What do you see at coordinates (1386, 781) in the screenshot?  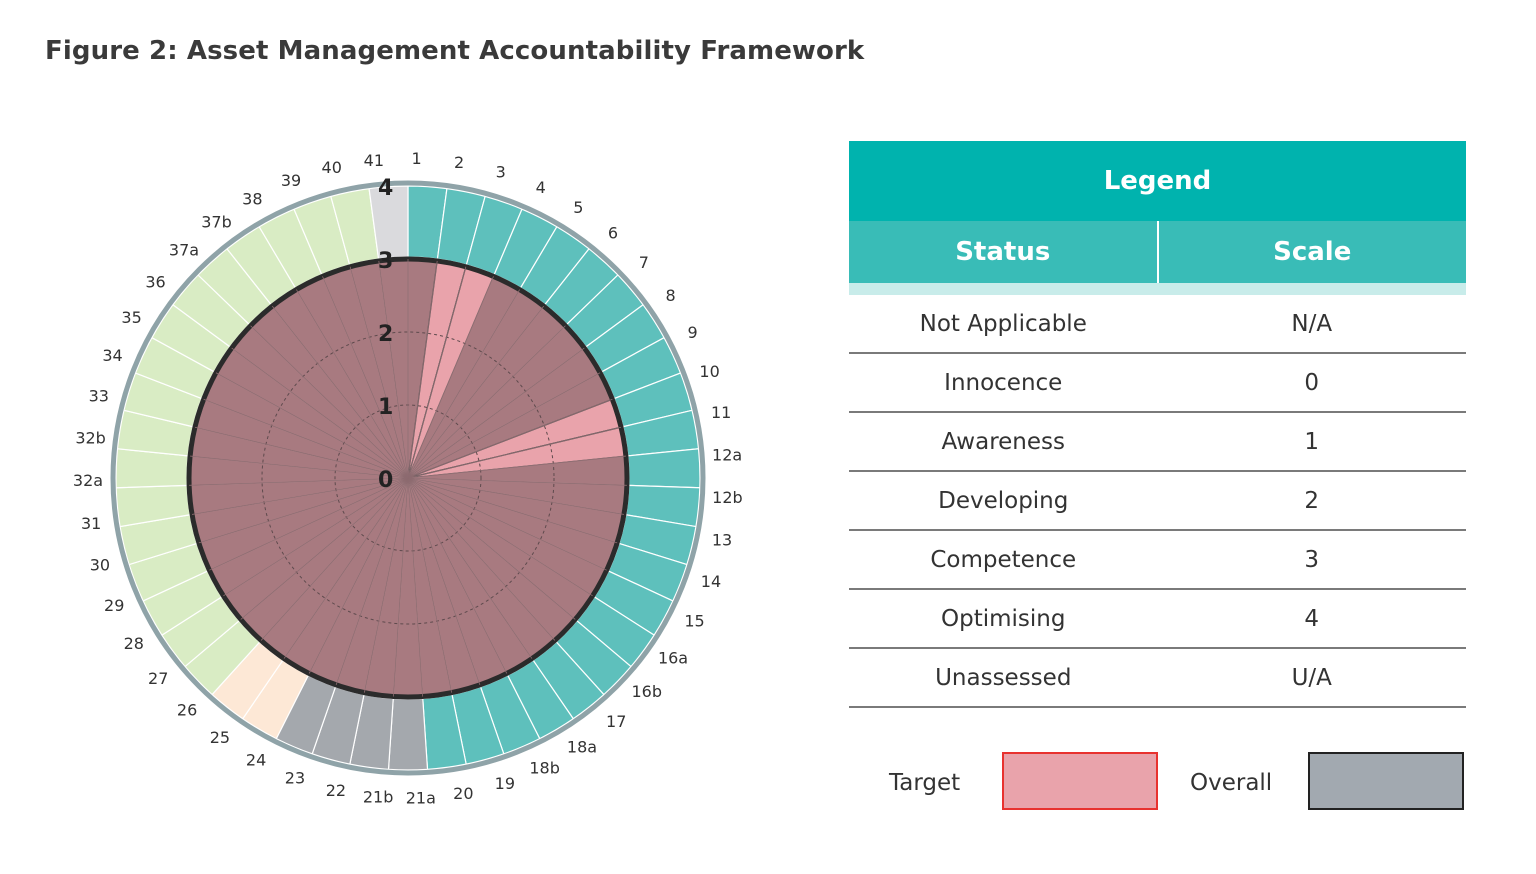 I see `overall-swatch` at bounding box center [1386, 781].